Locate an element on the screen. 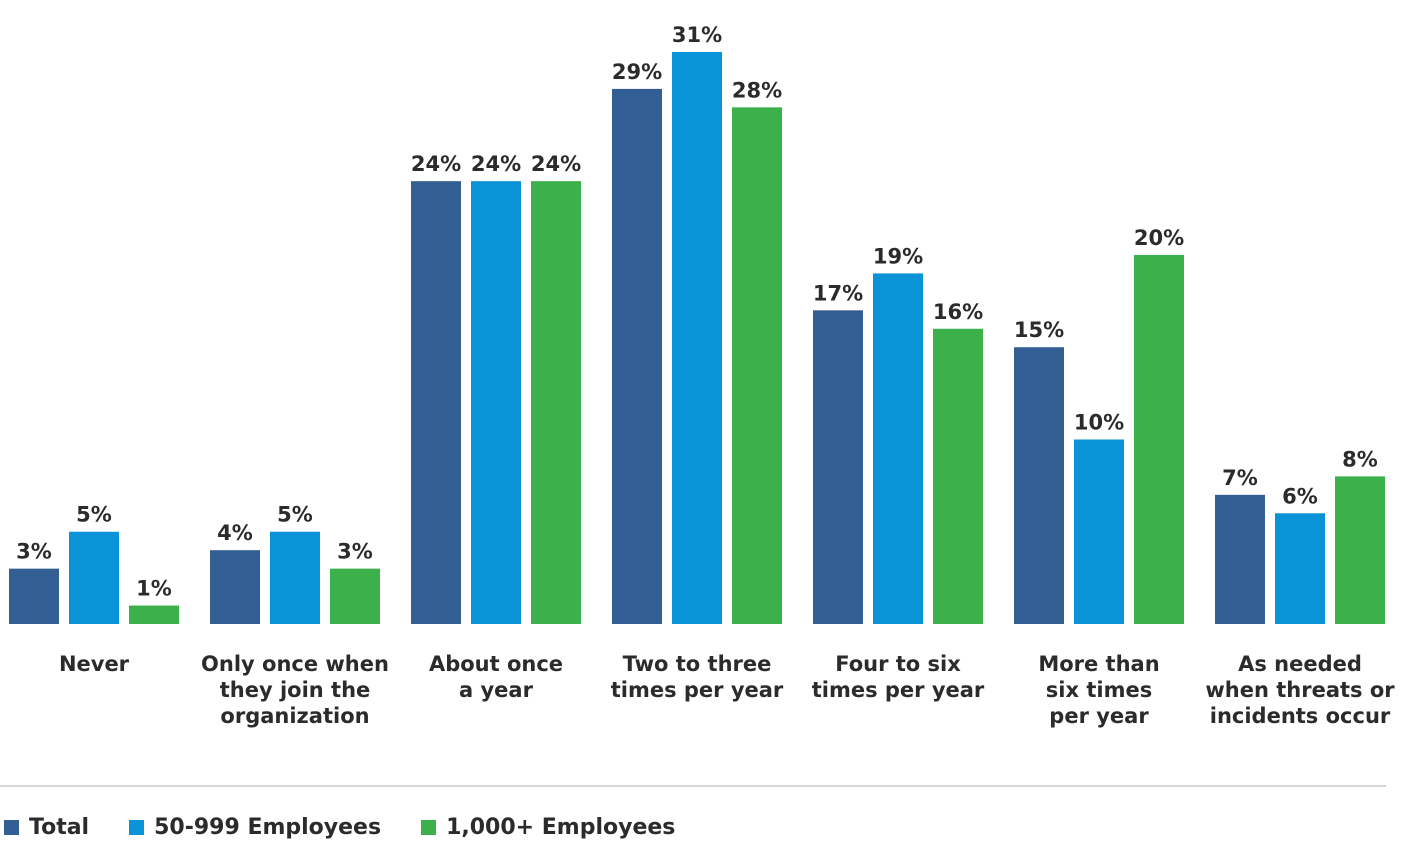  bar-50-999-employees-only-once-when-they-join-the-organization is located at coordinates (295, 577).